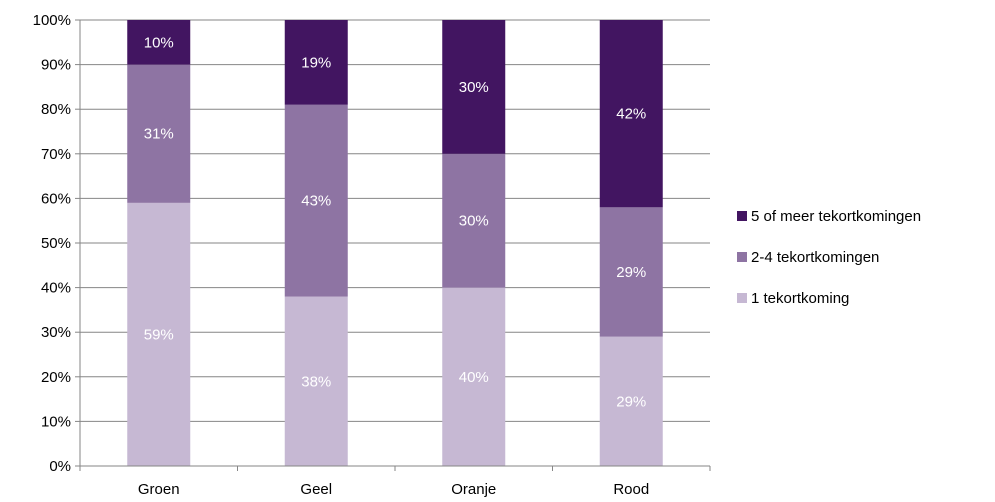 This screenshot has width=995, height=502. Describe the element at coordinates (473, 489) in the screenshot. I see `x-tick-label: Oranje` at that location.